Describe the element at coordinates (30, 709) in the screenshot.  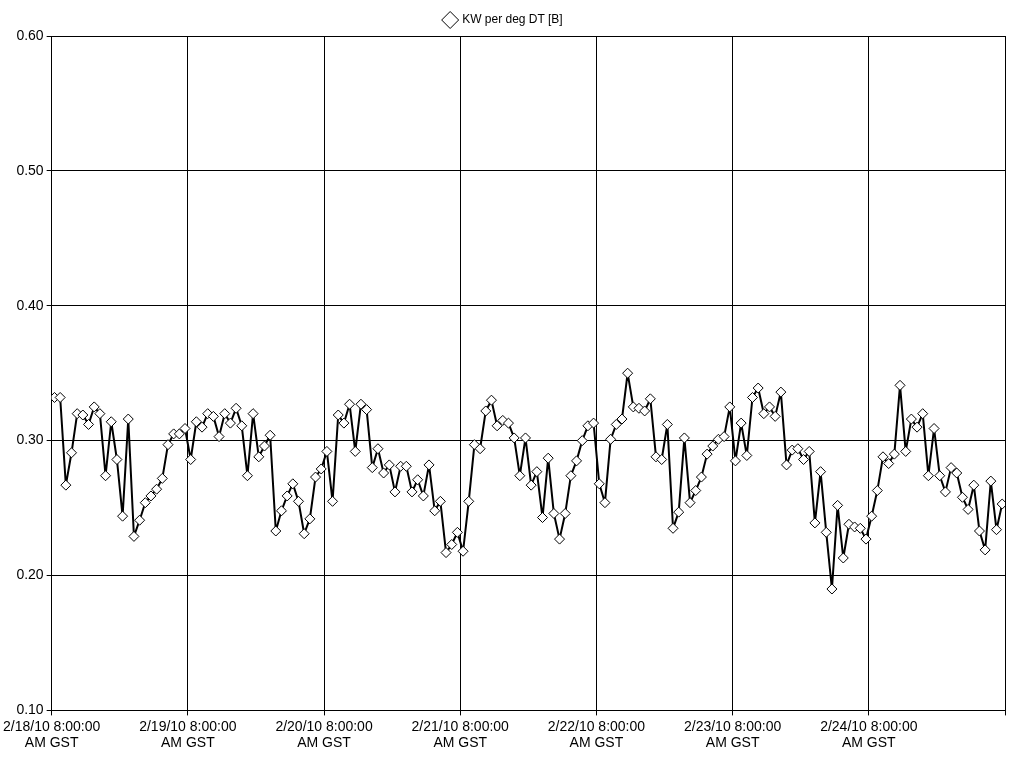
I see `y-tick-label: 0.10` at that location.